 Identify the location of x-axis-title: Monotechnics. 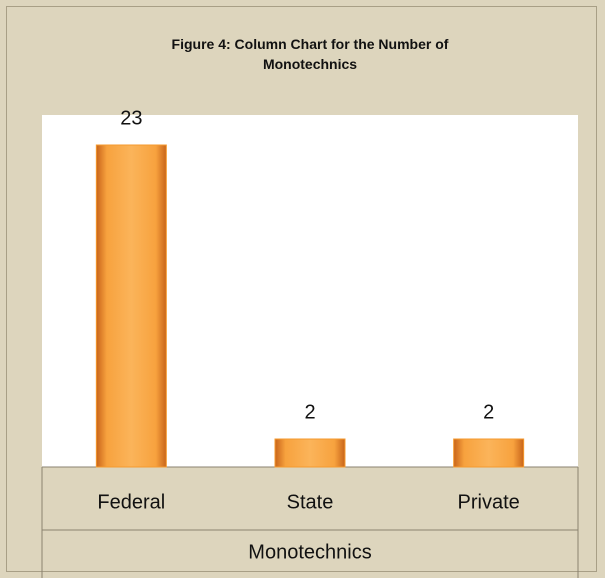
(309, 552).